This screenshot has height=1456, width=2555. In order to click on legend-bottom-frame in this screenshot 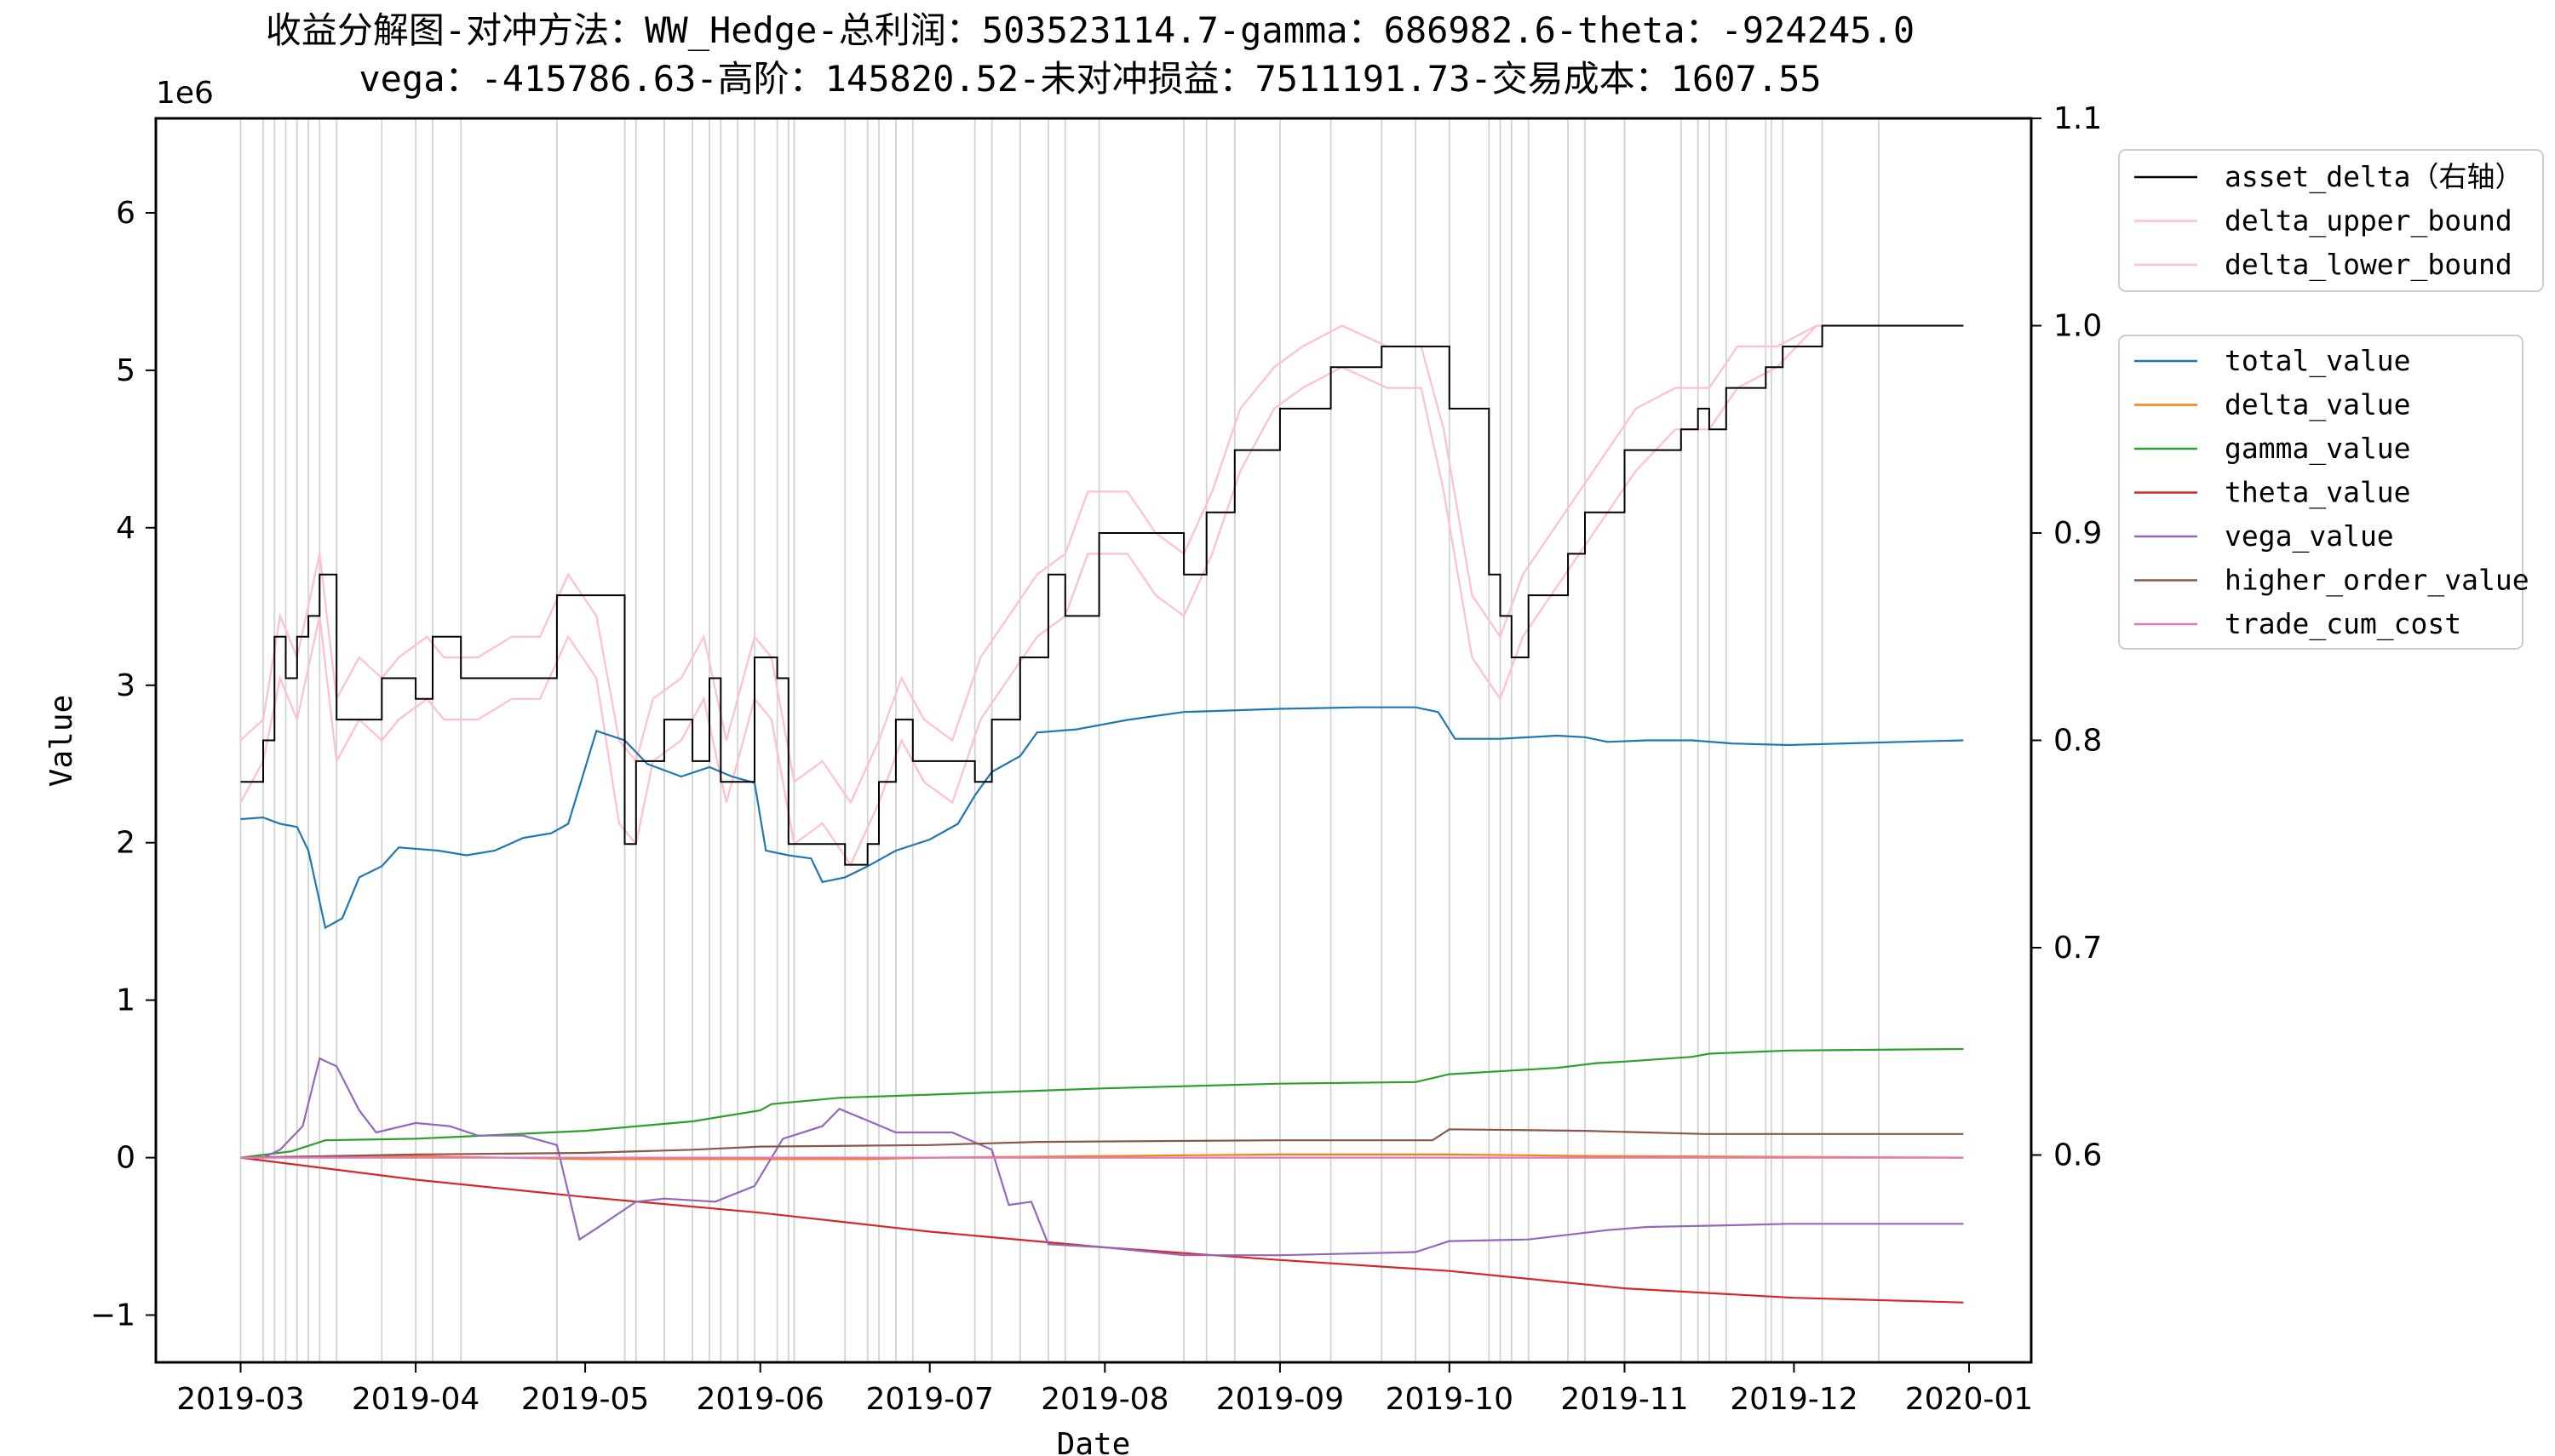, I will do `click(2320, 493)`.